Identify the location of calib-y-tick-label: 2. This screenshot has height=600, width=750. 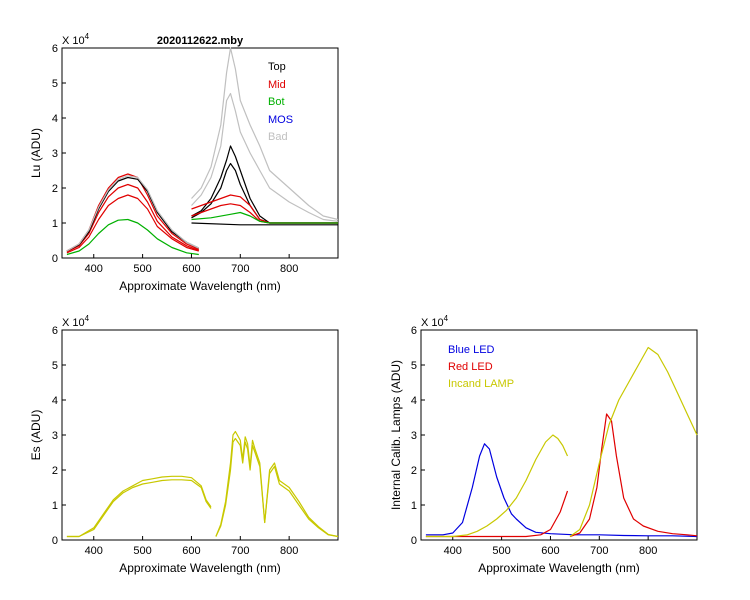
(414, 471).